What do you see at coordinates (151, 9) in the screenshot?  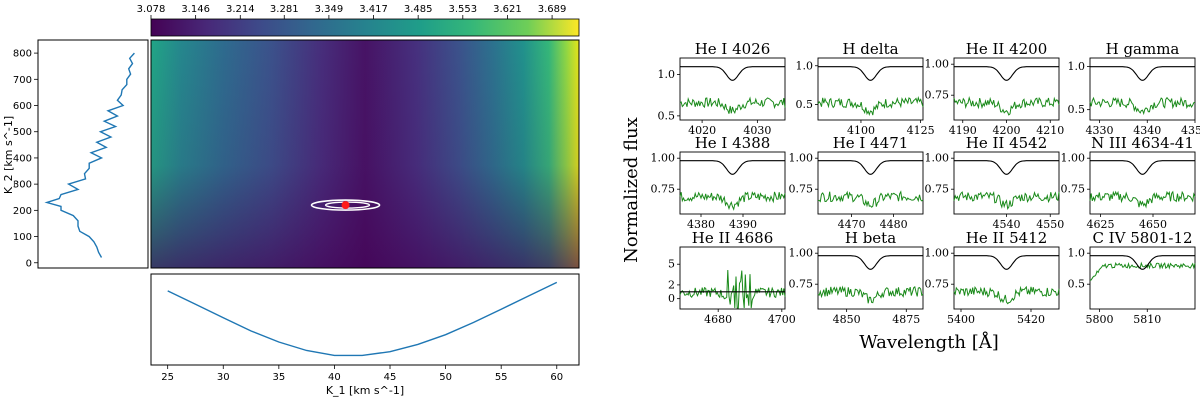 I see `colorbar-tick-label: 3.078` at bounding box center [151, 9].